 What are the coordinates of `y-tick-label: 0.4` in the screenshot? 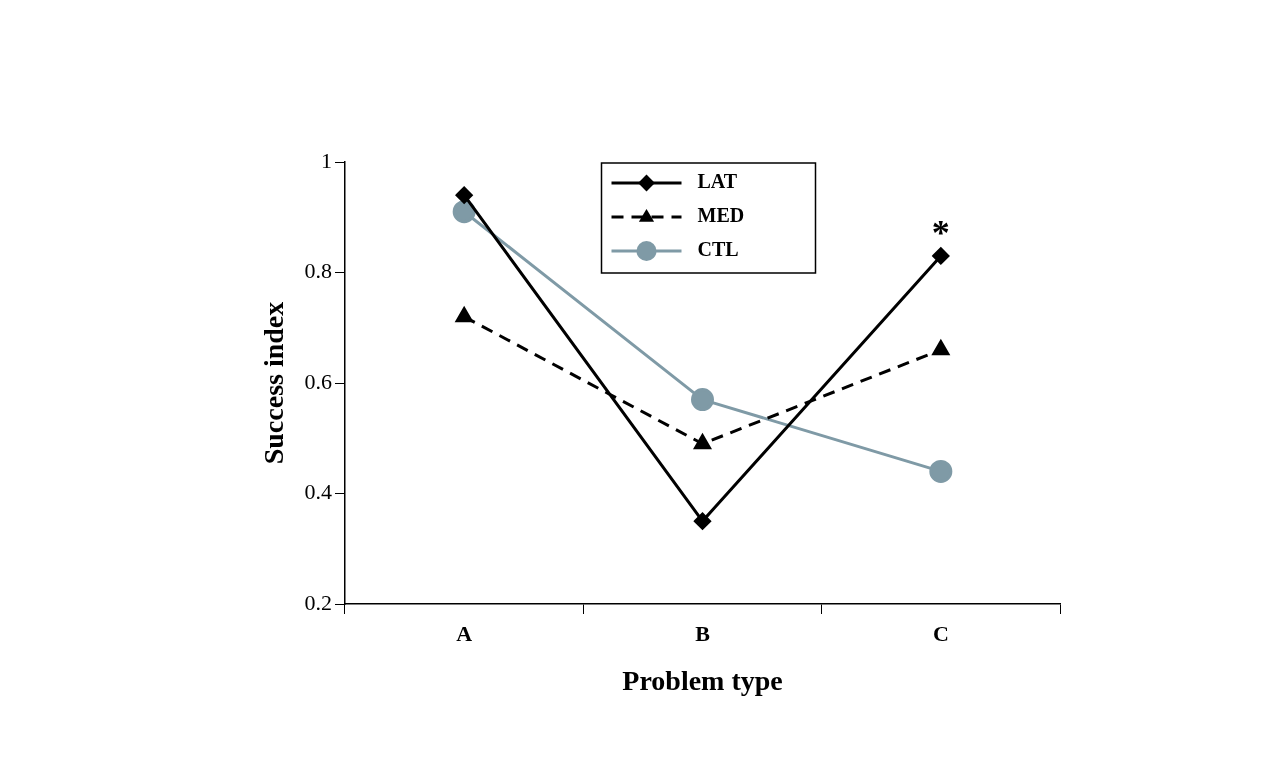 It's located at (318, 492).